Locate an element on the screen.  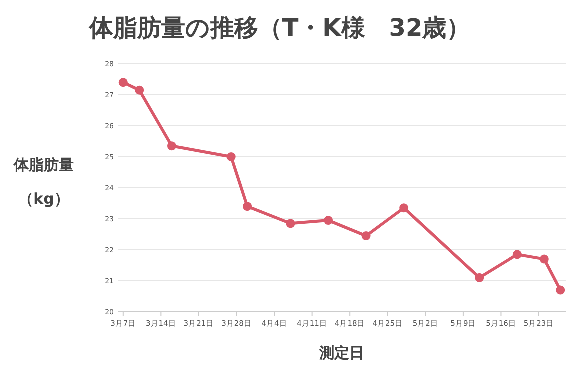
x-axis-title: 測定日 is located at coordinates (341, 353).